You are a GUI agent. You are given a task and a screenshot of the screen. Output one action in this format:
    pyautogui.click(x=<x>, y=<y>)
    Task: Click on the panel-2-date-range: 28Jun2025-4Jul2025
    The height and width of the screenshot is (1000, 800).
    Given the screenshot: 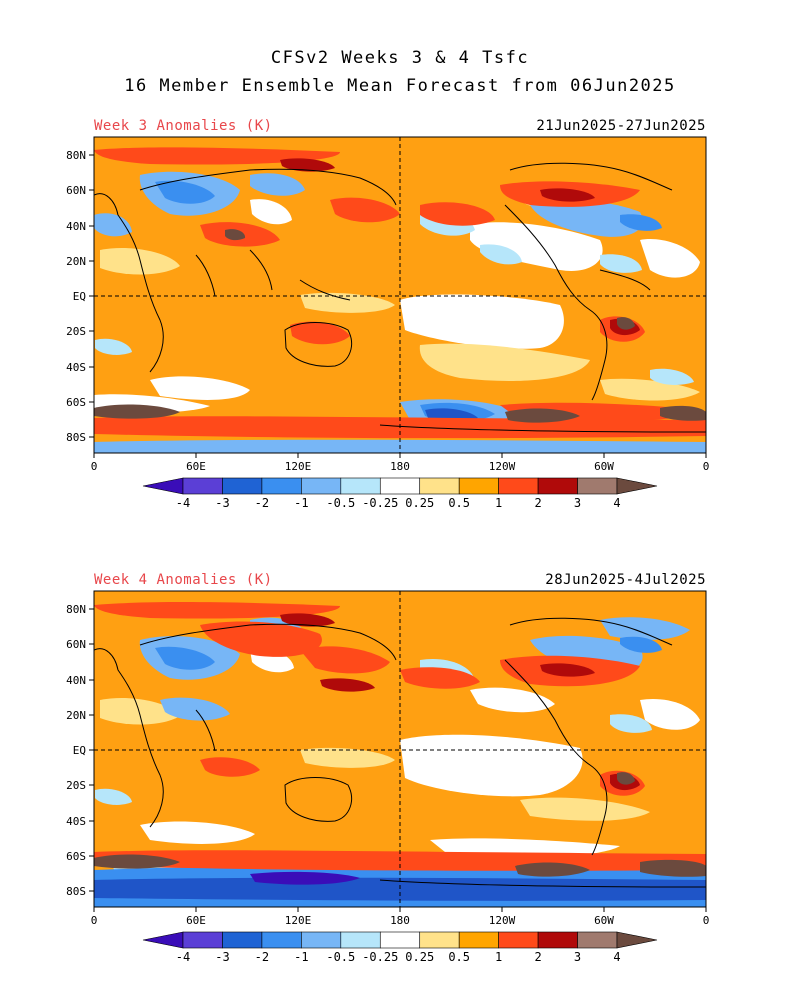 What is the action you would take?
    pyautogui.click(x=625, y=580)
    